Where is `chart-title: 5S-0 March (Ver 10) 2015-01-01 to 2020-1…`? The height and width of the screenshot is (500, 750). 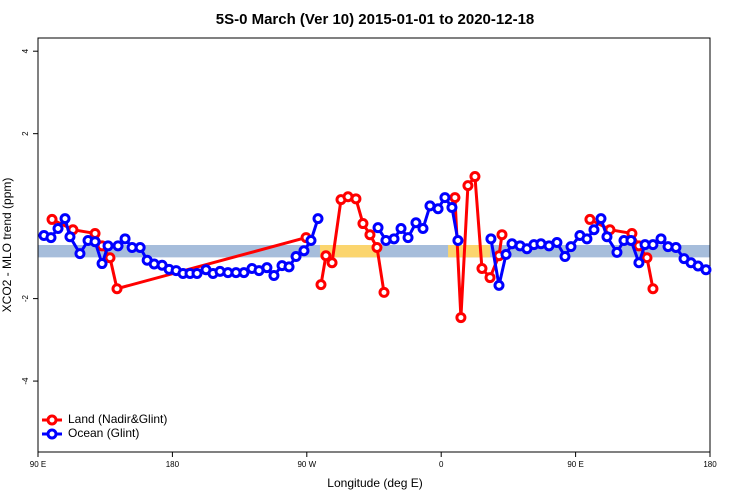 chart-title: 5S-0 March (Ver 10) 2015-01-01 to 2020-1… is located at coordinates (375, 19).